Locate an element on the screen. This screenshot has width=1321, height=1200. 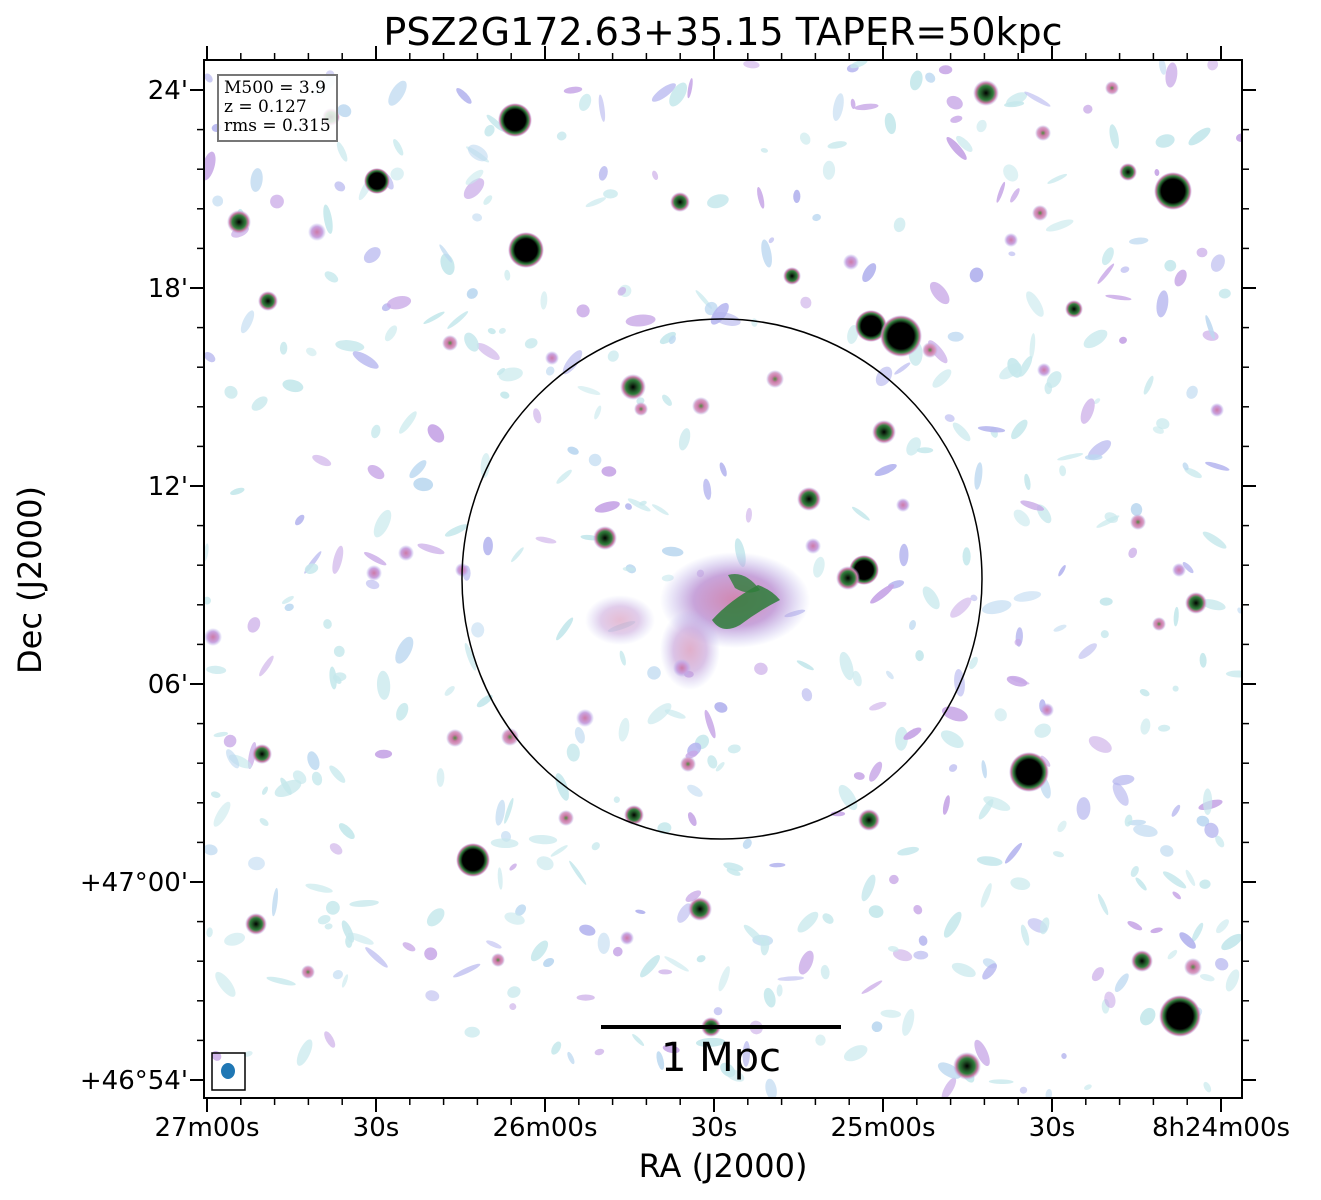
x-tick-label: 8h24m00s is located at coordinates (1221, 1128).